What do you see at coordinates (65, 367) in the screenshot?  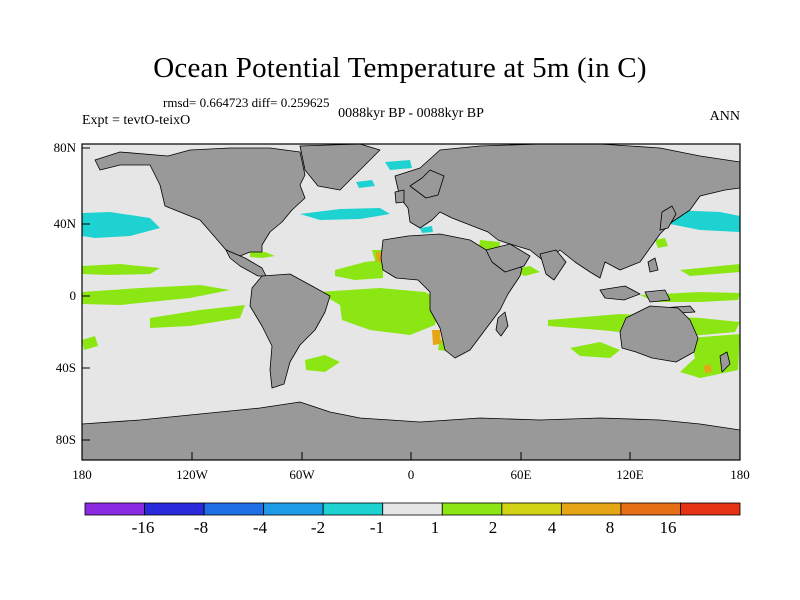 I see `lat-label-40s: 40S` at bounding box center [65, 367].